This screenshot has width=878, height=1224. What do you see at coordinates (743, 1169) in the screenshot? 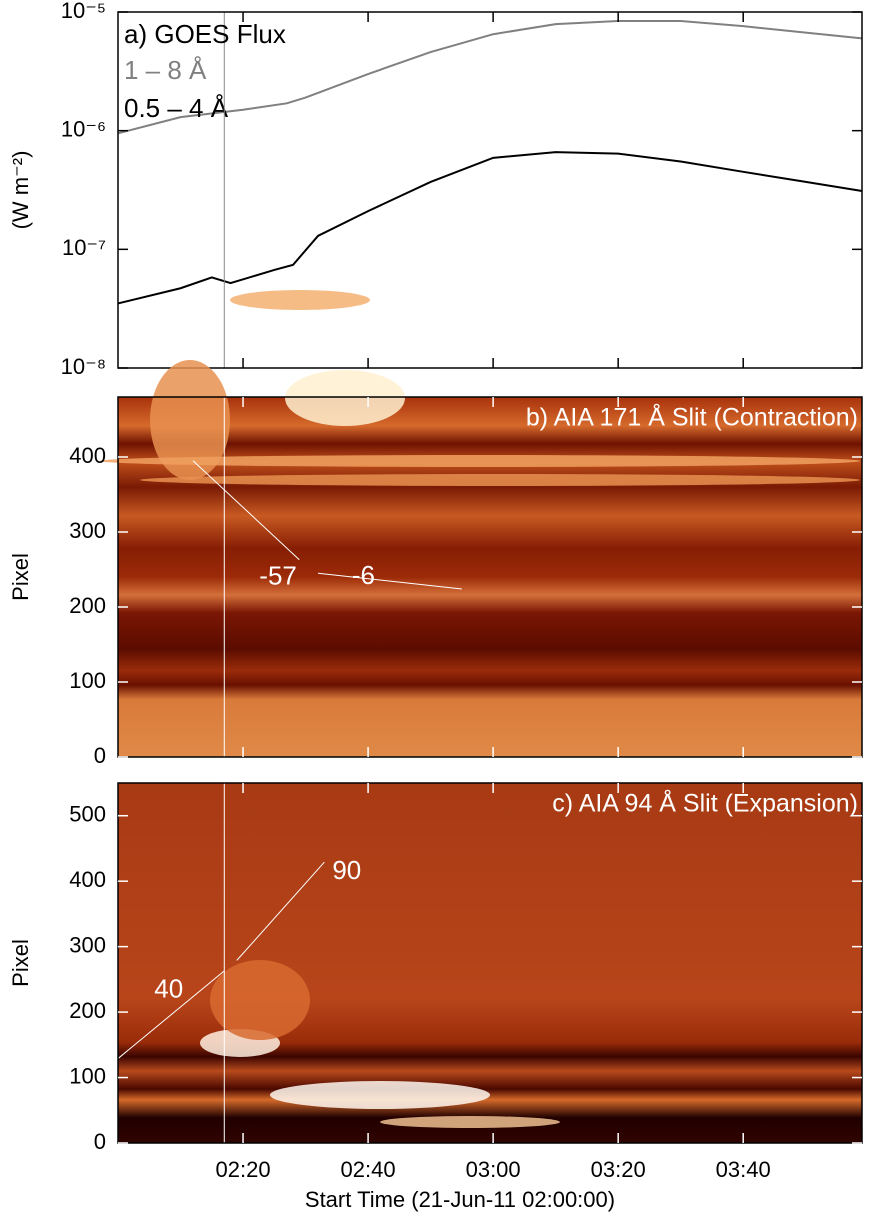
I see `x-tick-label: 03:40` at bounding box center [743, 1169].